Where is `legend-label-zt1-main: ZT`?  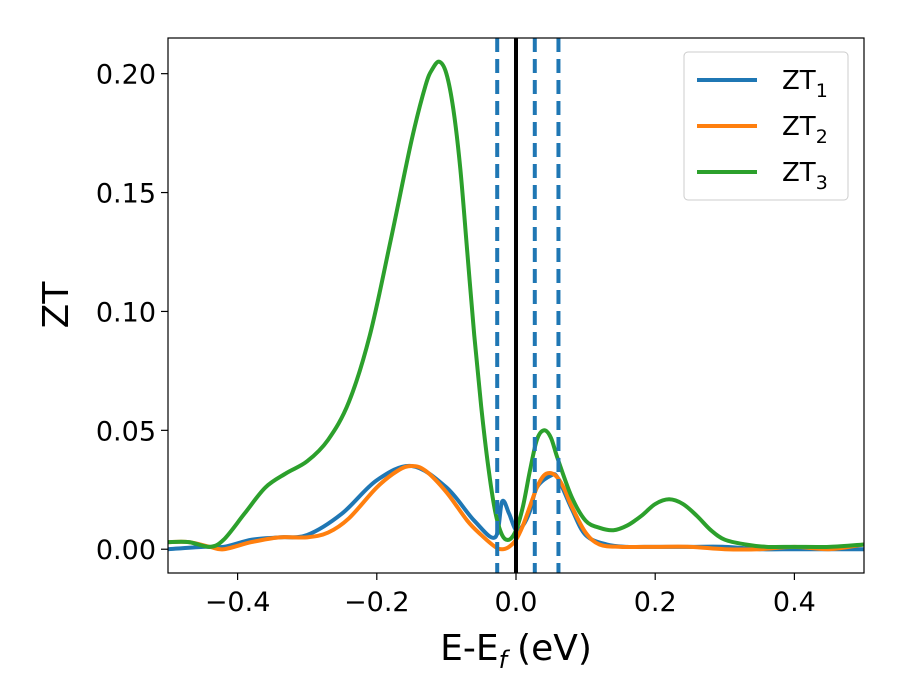 legend-label-zt1-main: ZT is located at coordinates (799, 81).